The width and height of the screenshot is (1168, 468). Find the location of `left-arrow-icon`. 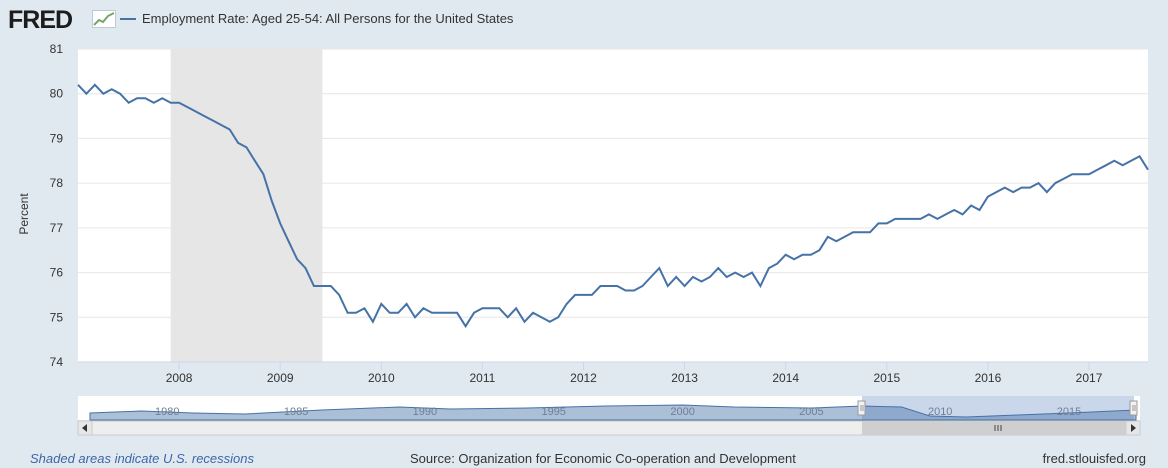

left-arrow-icon is located at coordinates (85, 428).